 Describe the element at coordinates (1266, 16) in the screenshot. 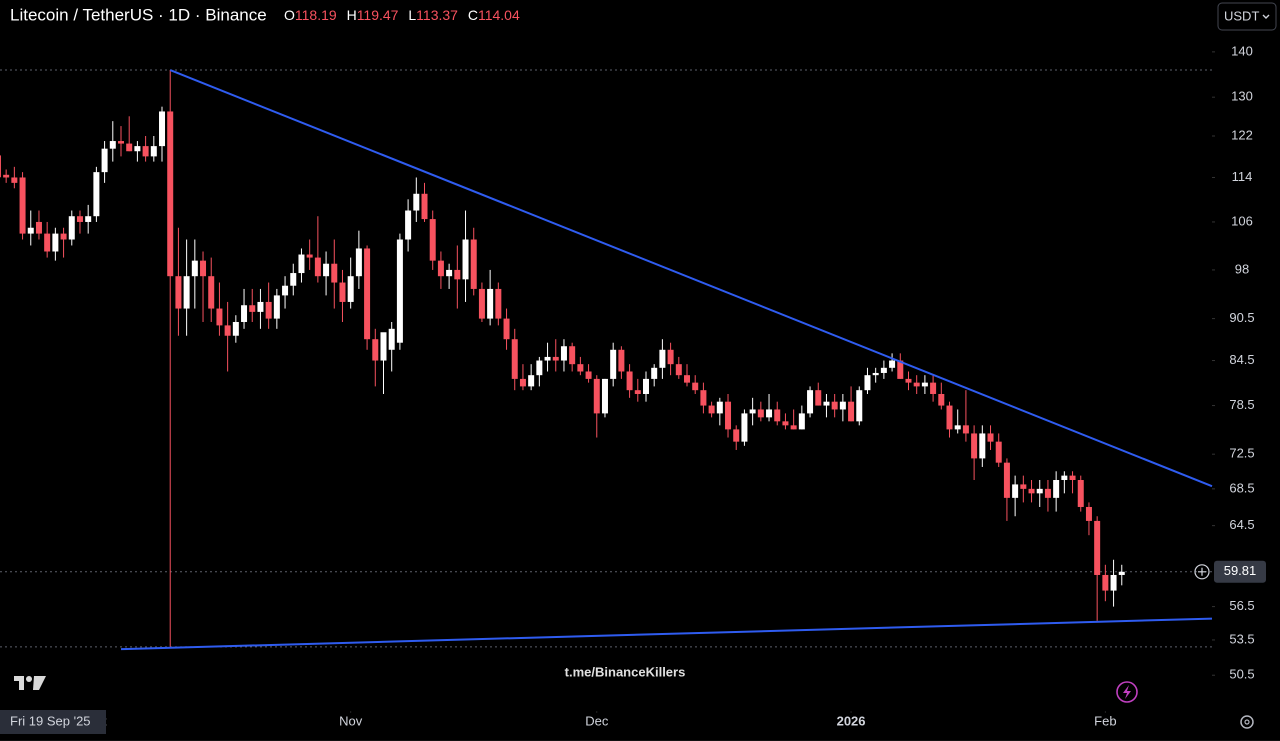

I see `dropdown-arrow` at that location.